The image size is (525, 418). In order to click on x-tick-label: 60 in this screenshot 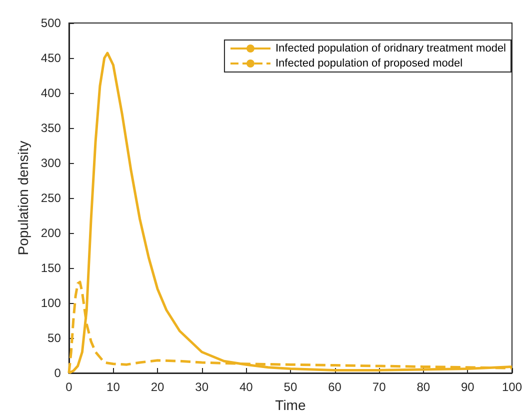, I will do `click(335, 387)`.